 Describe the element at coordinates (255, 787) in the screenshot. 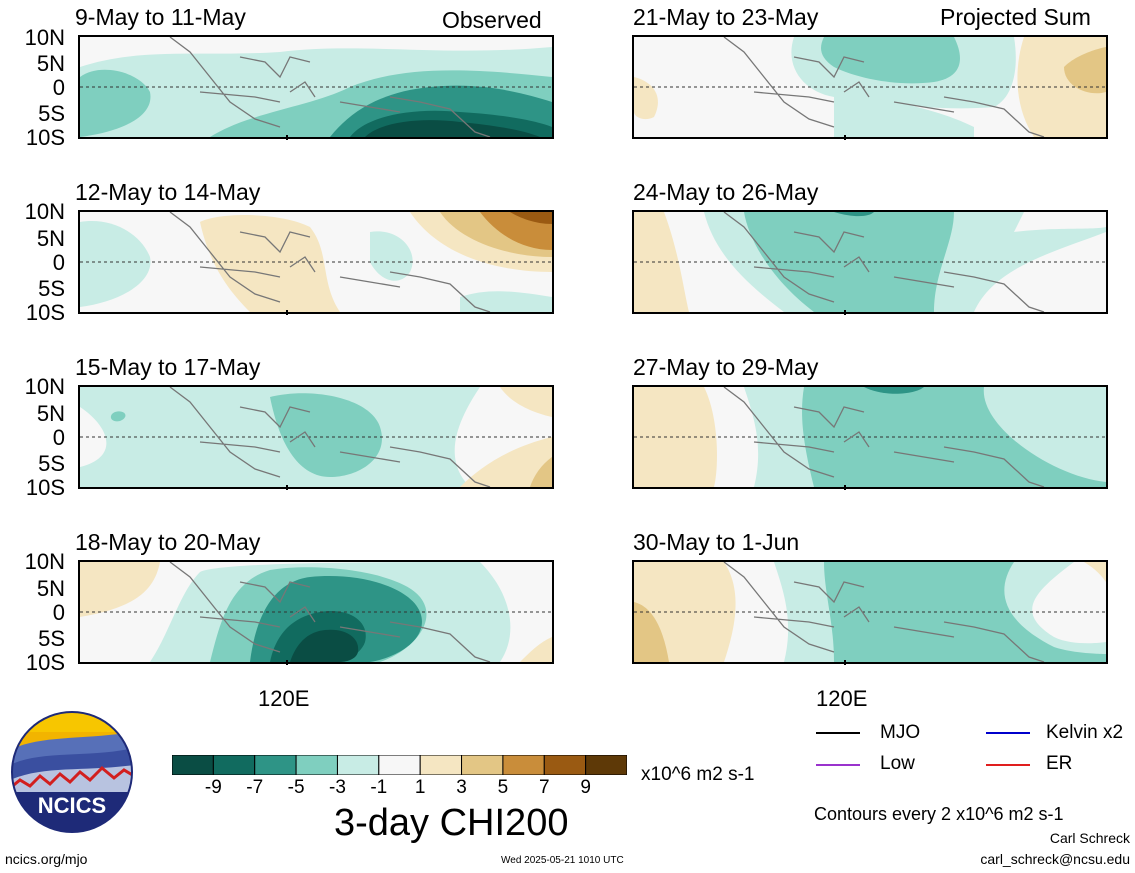

I see `colorbar-tick-label: -7` at that location.